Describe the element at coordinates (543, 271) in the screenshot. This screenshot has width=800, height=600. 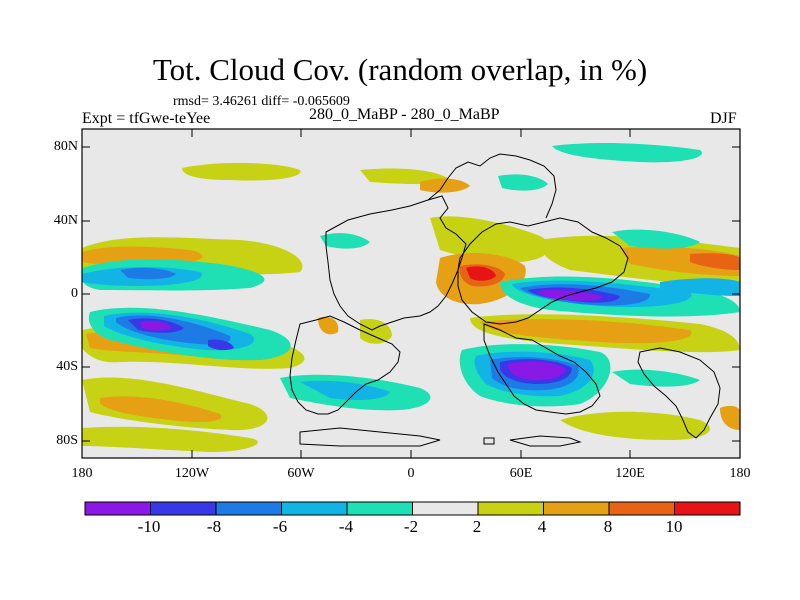
I see `coastline-landmass-east` at that location.